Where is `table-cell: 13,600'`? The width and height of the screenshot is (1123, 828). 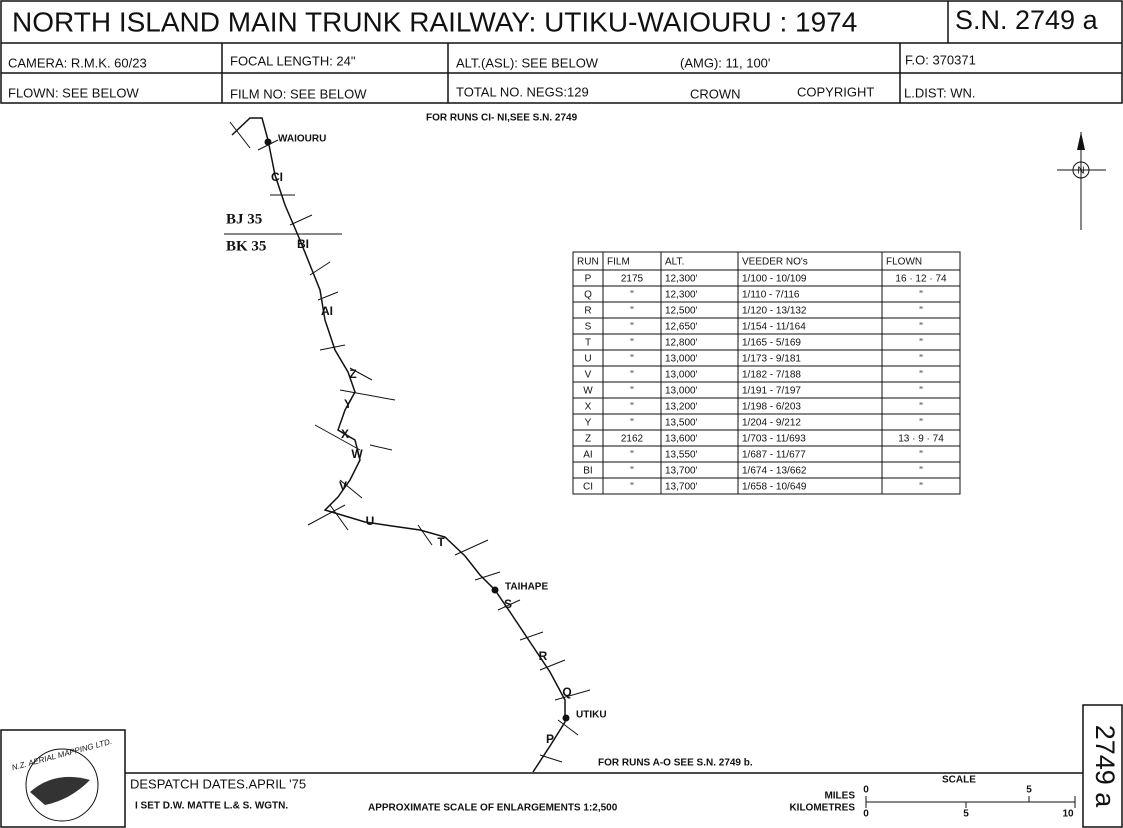
table-cell: 13,600' is located at coordinates (681, 439).